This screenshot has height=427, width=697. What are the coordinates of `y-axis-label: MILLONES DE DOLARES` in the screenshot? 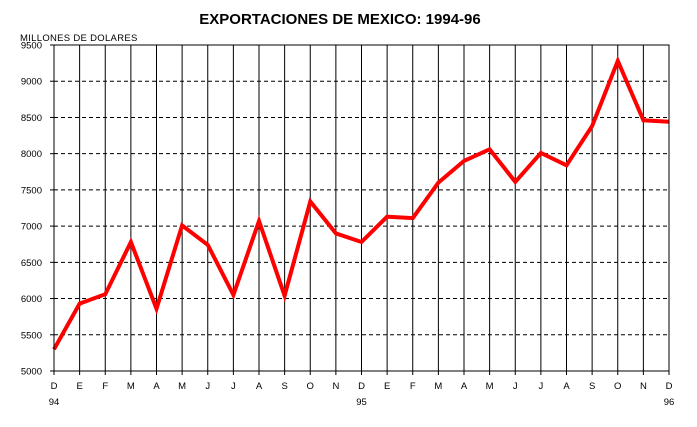 It's located at (79, 38).